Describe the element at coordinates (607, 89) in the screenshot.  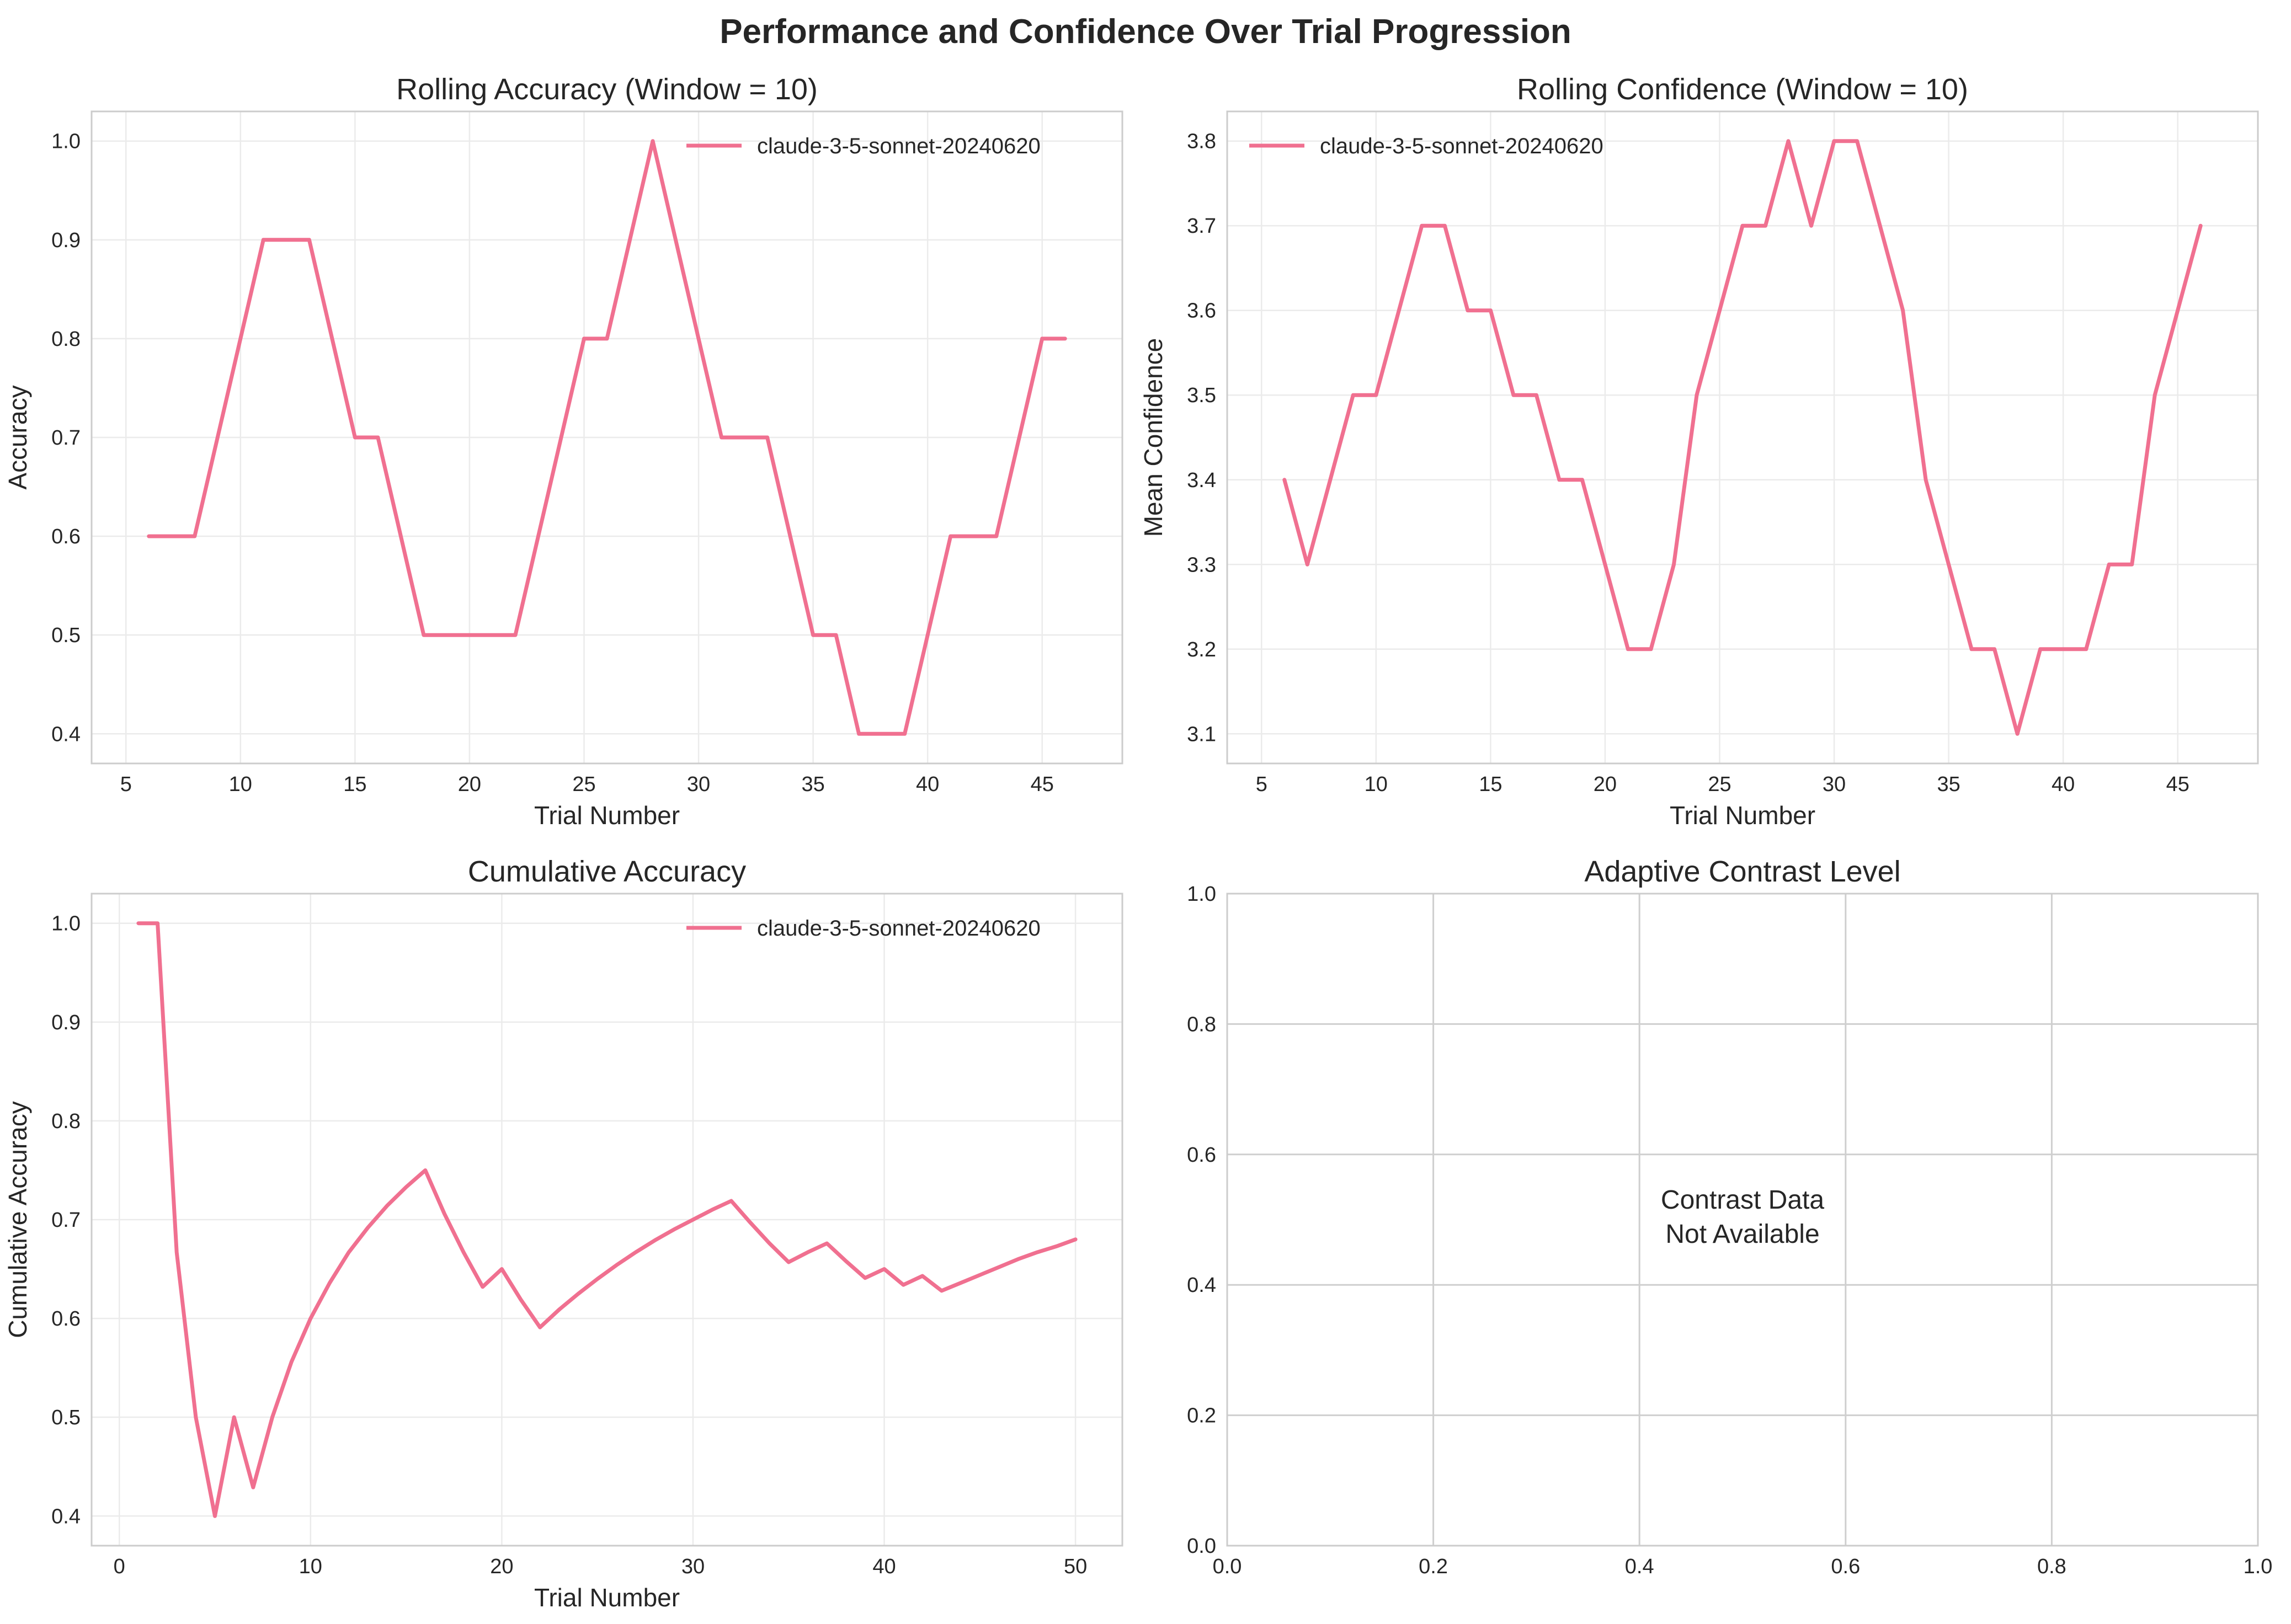
I see `rolling-accuracy-title: Rolling Accuracy (Window = 10)` at that location.